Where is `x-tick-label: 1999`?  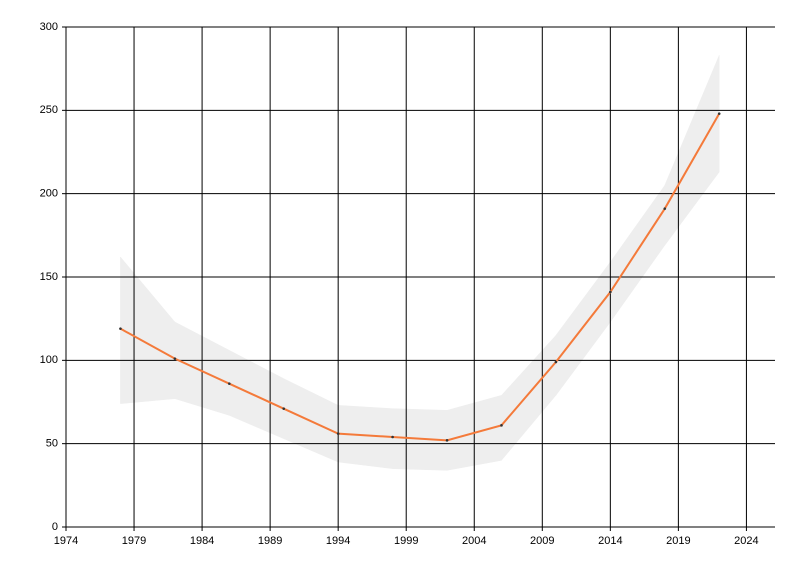
x-tick-label: 1999 is located at coordinates (406, 541).